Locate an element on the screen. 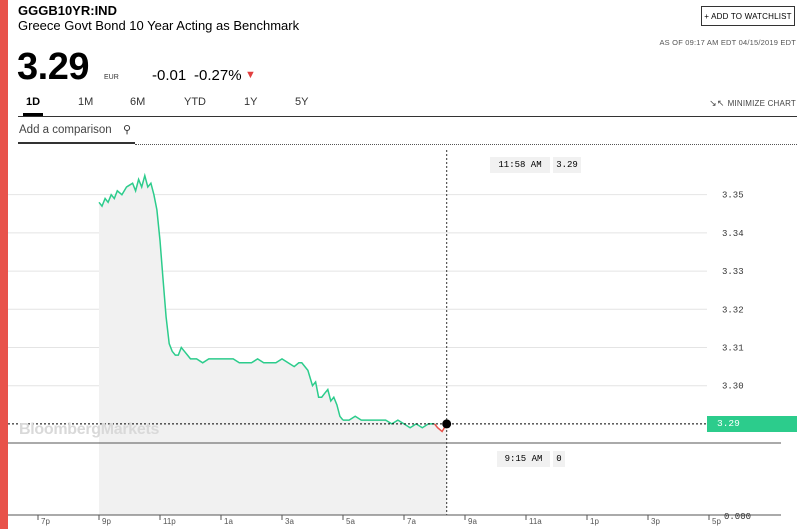 The width and height of the screenshot is (800, 529). y-tick-label: 3.30 is located at coordinates (733, 387).